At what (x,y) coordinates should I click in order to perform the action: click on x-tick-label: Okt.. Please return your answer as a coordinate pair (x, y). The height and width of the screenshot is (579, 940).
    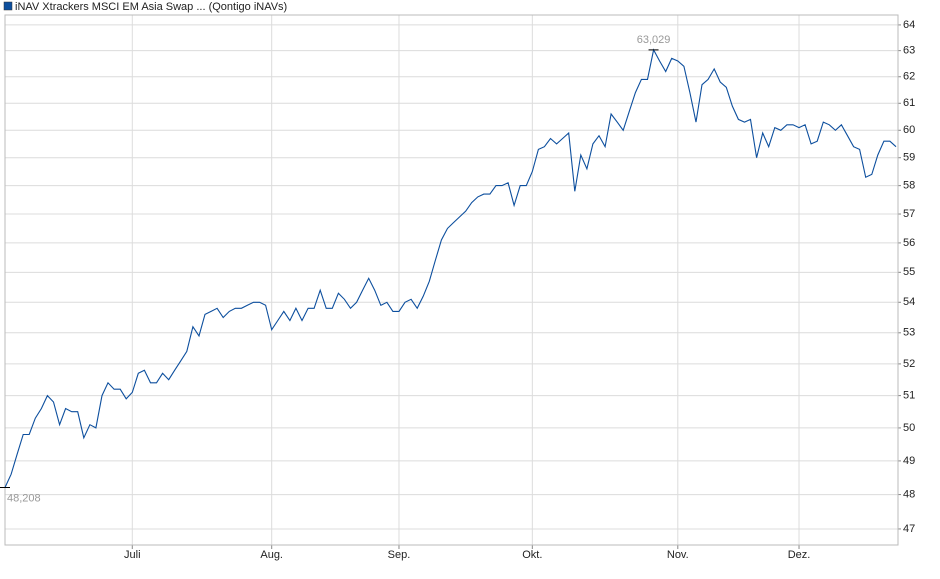
    Looking at the image, I should click on (532, 555).